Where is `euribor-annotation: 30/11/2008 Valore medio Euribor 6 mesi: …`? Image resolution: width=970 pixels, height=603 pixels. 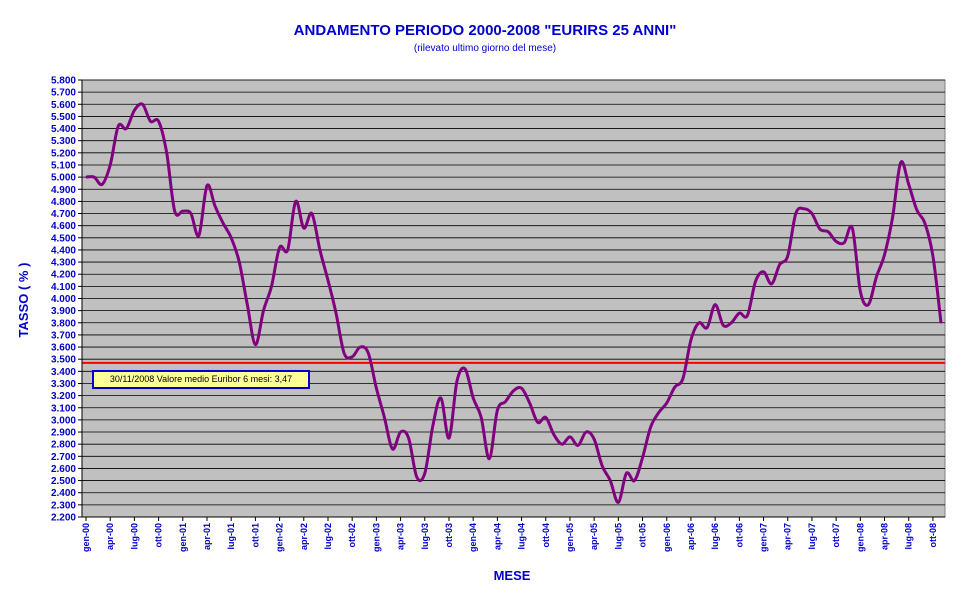
euribor-annotation: 30/11/2008 Valore medio Euribor 6 mesi: … is located at coordinates (201, 379).